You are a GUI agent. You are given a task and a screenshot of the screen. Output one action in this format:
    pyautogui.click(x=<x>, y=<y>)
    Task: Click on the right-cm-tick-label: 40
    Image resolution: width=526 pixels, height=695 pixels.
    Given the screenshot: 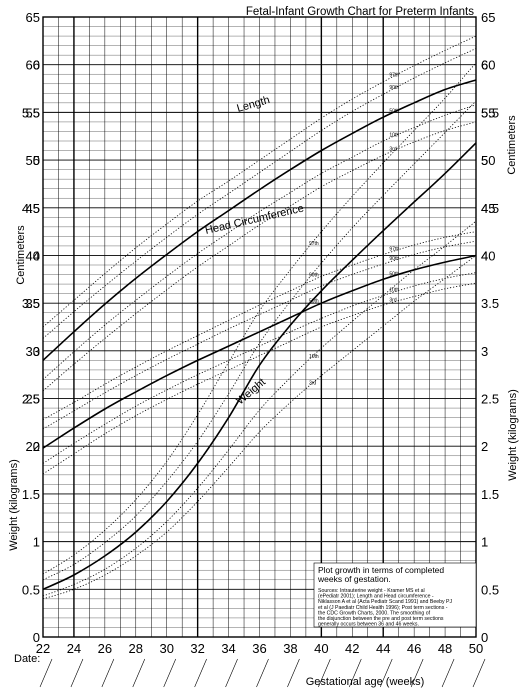 What is the action you would take?
    pyautogui.click(x=488, y=255)
    